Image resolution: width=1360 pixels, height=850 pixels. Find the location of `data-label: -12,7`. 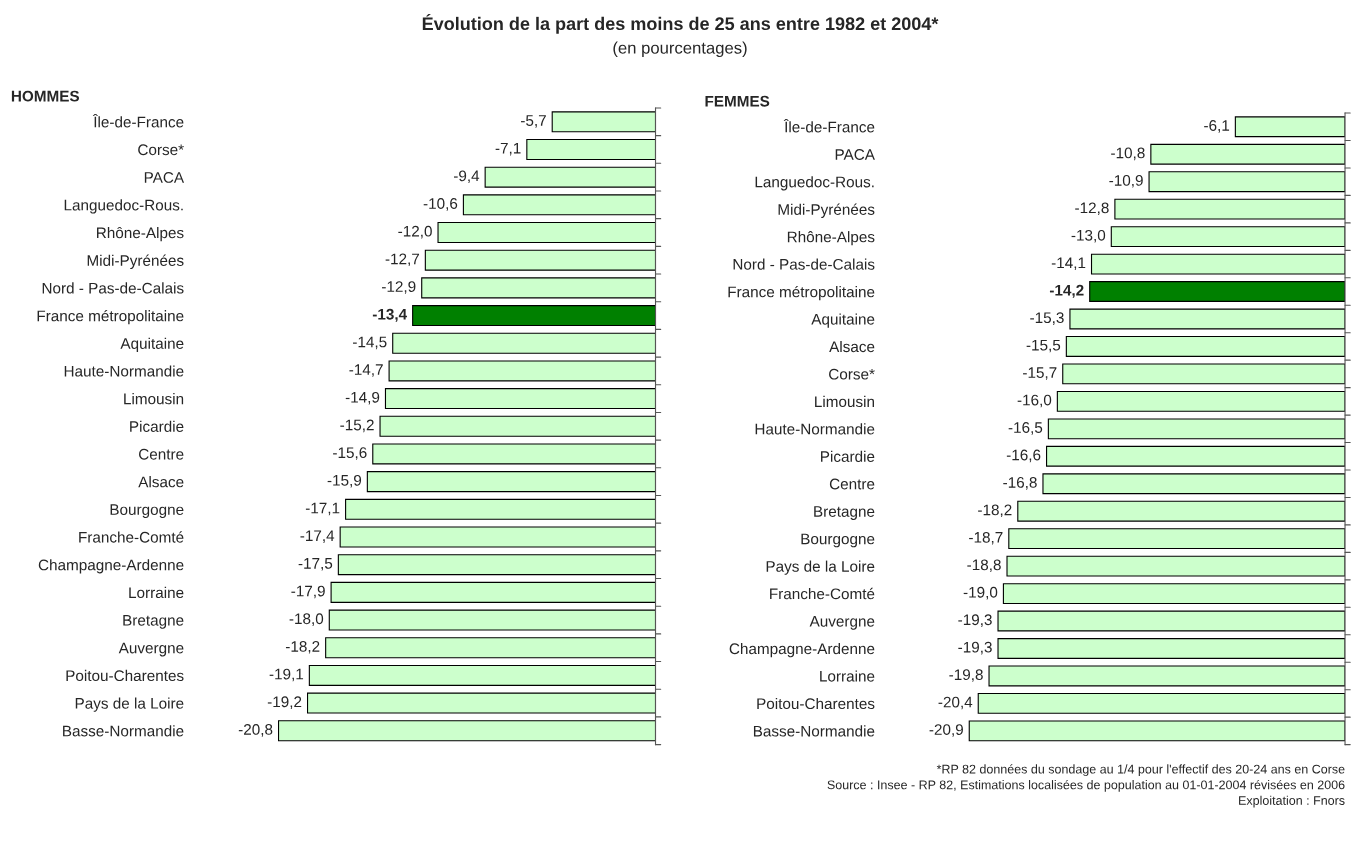

data-label: -12,7 is located at coordinates (402, 260).